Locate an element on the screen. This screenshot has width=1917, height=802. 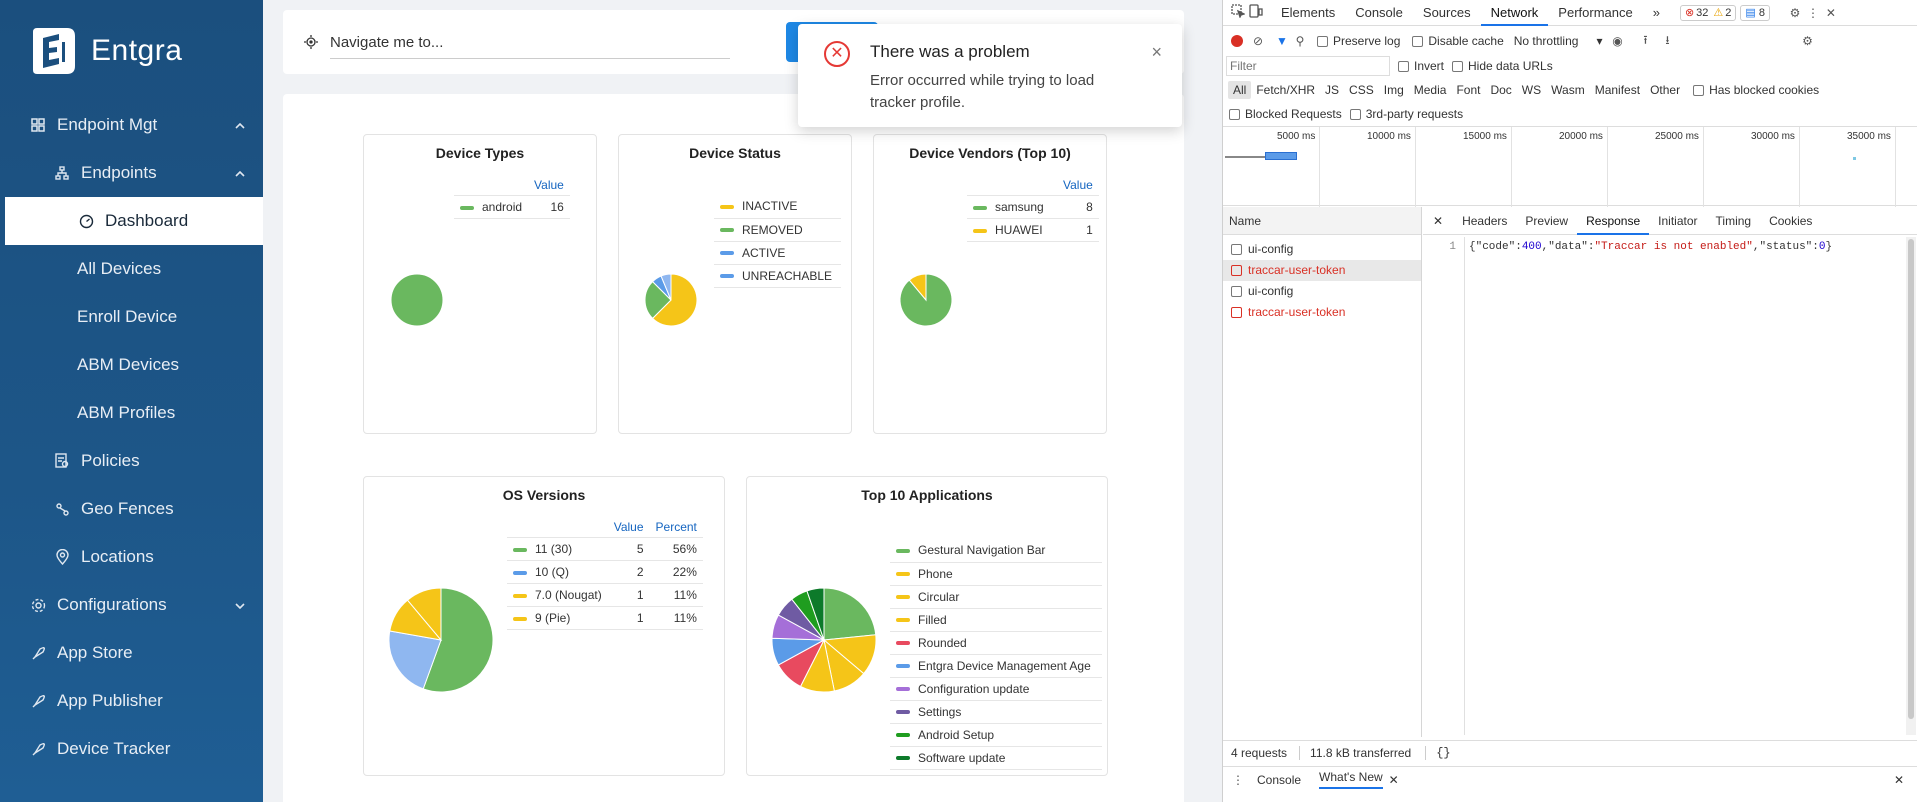
throttling-select: No throttling is located at coordinates (1546, 41).